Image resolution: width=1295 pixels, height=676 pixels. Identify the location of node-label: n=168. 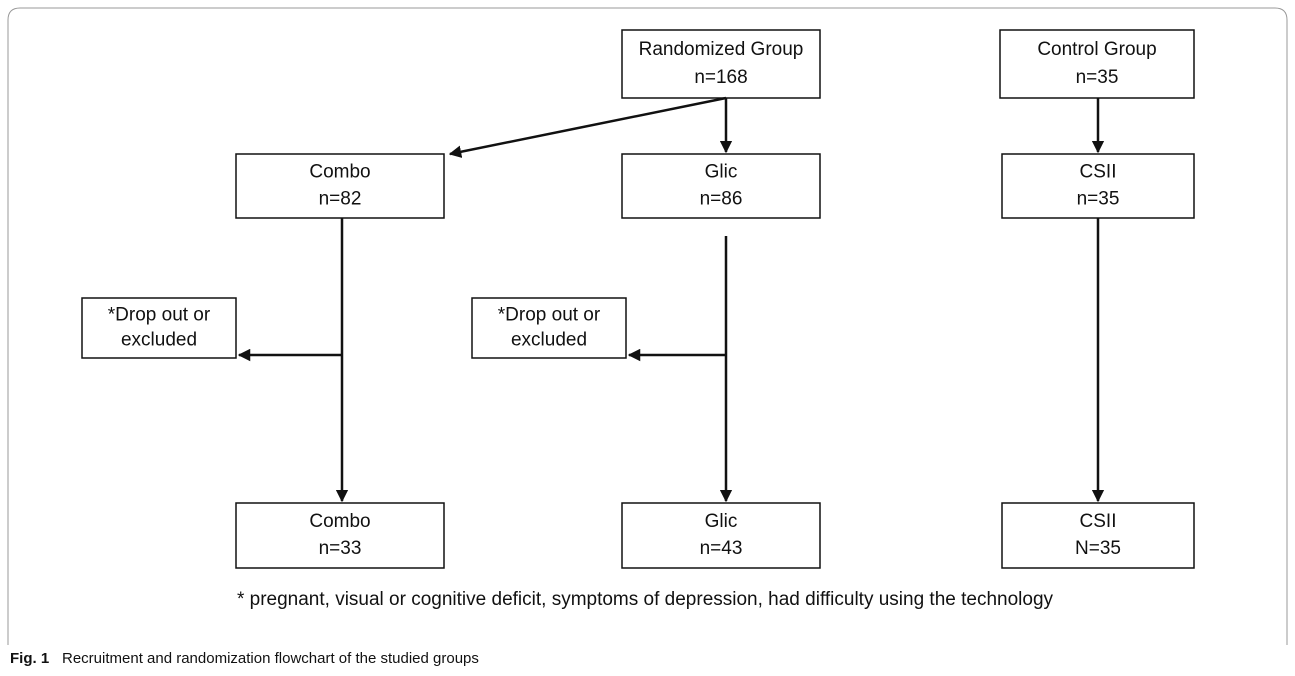
(720, 77).